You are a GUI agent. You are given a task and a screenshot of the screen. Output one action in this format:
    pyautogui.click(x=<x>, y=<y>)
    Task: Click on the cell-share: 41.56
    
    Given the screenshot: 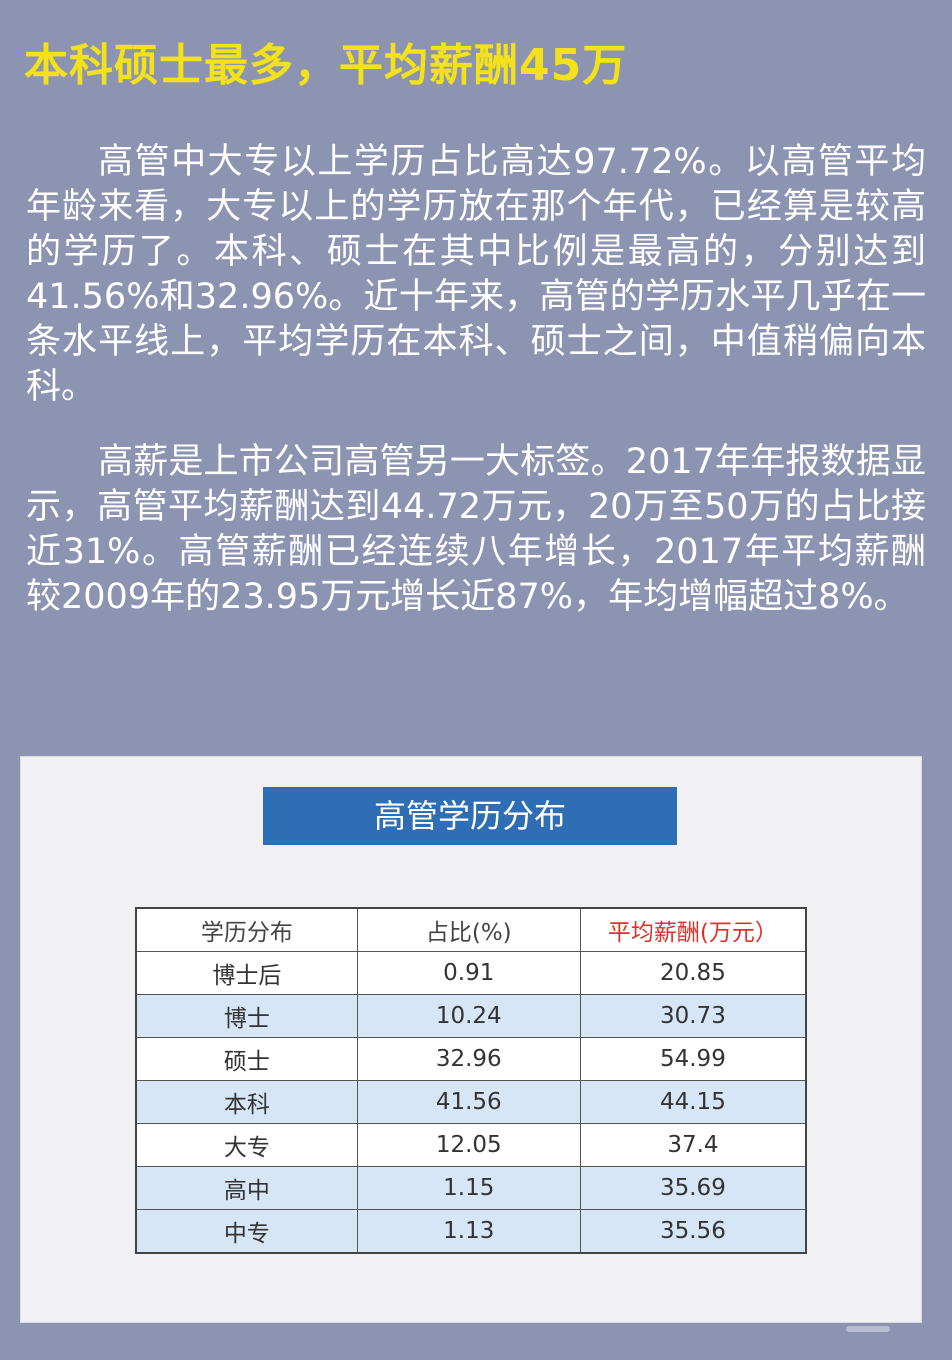 What is the action you would take?
    pyautogui.click(x=468, y=1102)
    